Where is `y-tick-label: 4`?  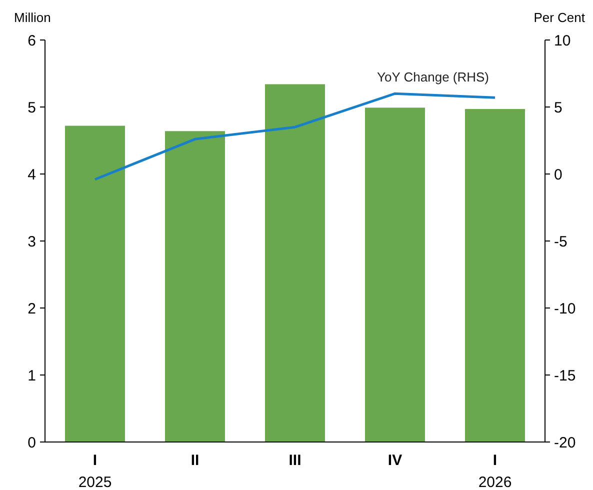 y-tick-label: 4 is located at coordinates (32, 175).